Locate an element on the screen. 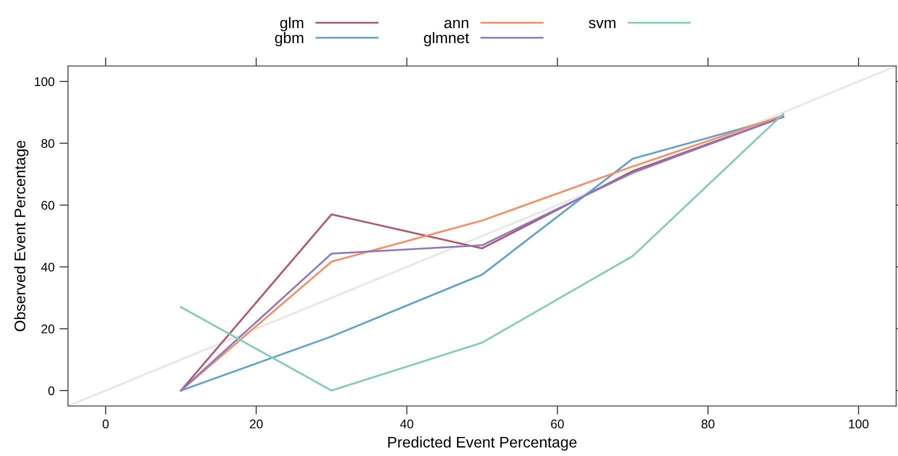 Image resolution: width=898 pixels, height=456 pixels. legend-label: ann is located at coordinates (456, 24).